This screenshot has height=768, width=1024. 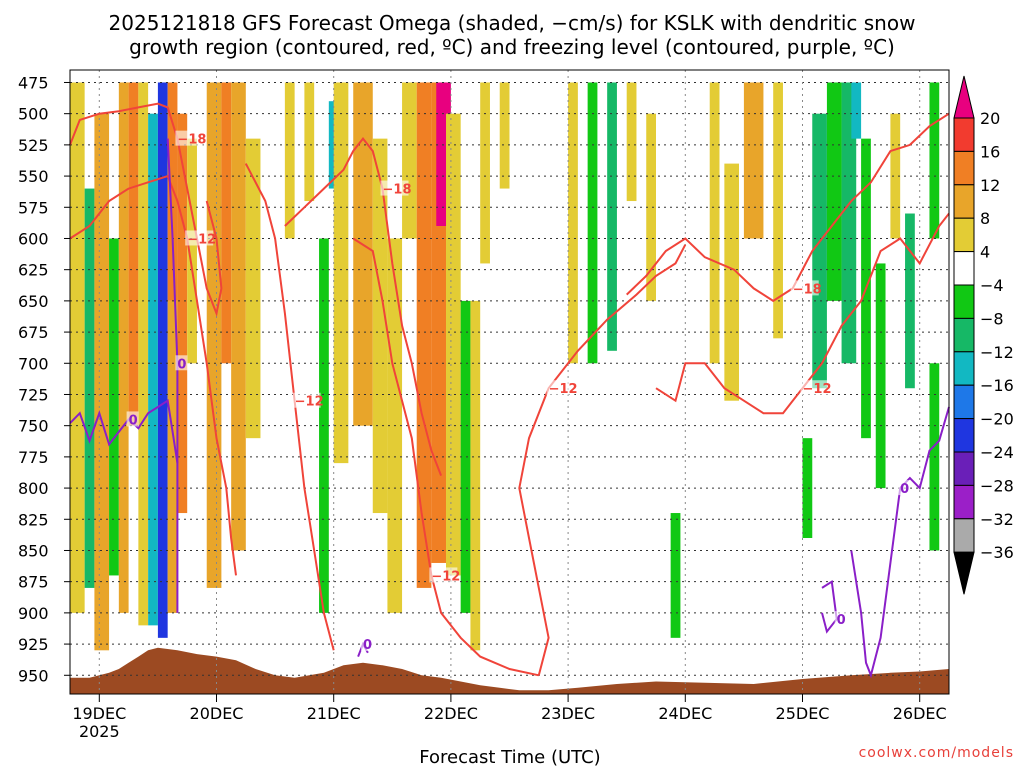 I want to click on colorbar-label-0: 20, so click(x=990, y=118).